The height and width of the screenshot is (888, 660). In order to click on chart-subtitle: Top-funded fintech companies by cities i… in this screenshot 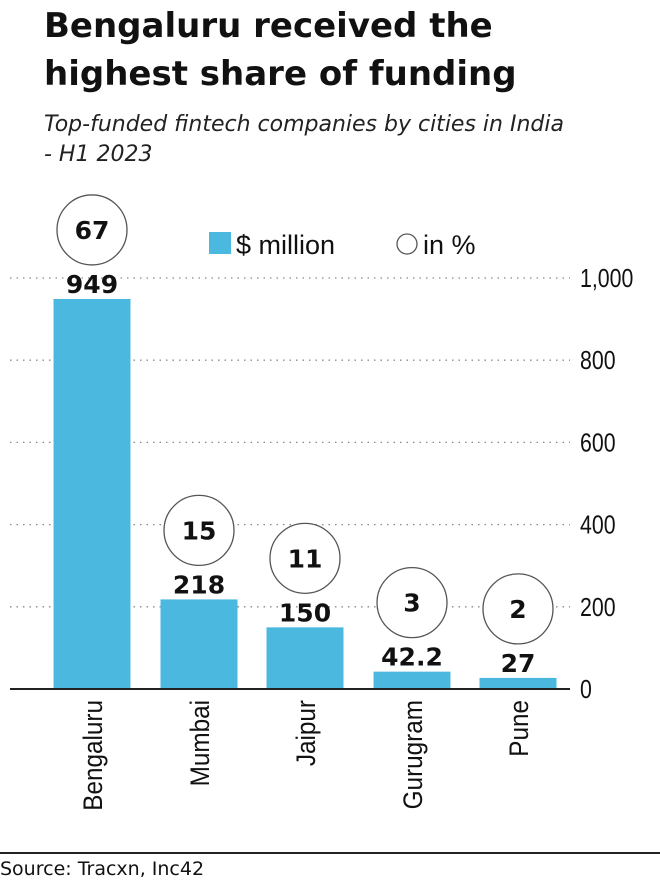, I will do `click(304, 139)`.